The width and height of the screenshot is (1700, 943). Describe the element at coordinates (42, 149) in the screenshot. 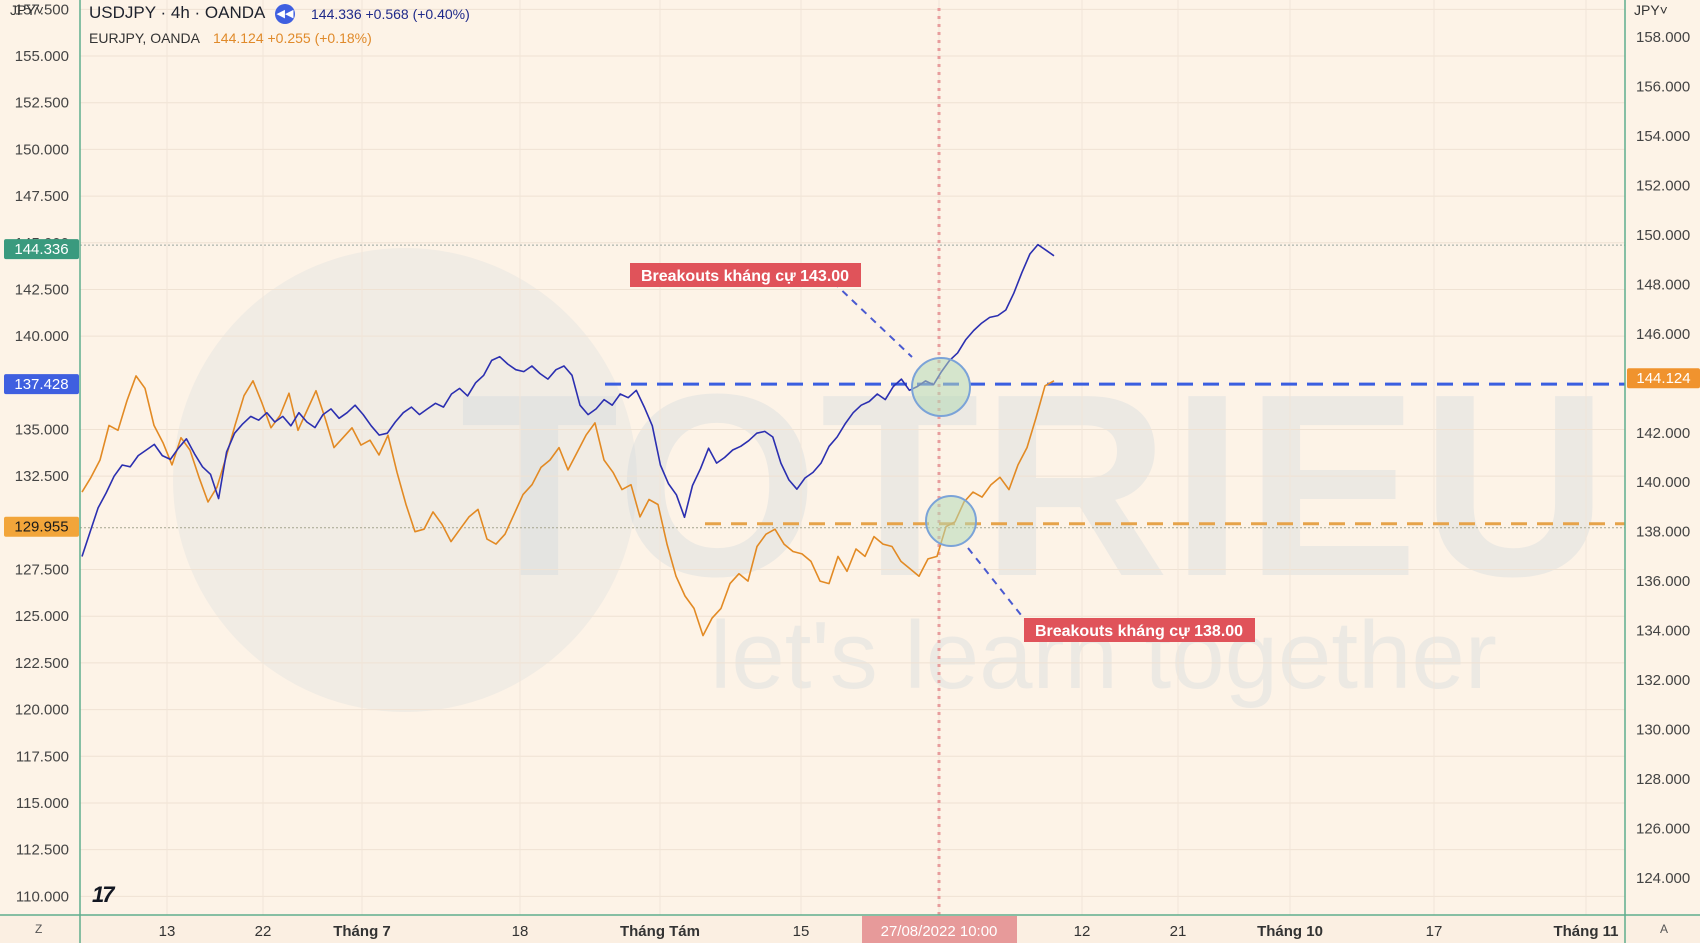

I see `left-tick-label: 150.000` at that location.